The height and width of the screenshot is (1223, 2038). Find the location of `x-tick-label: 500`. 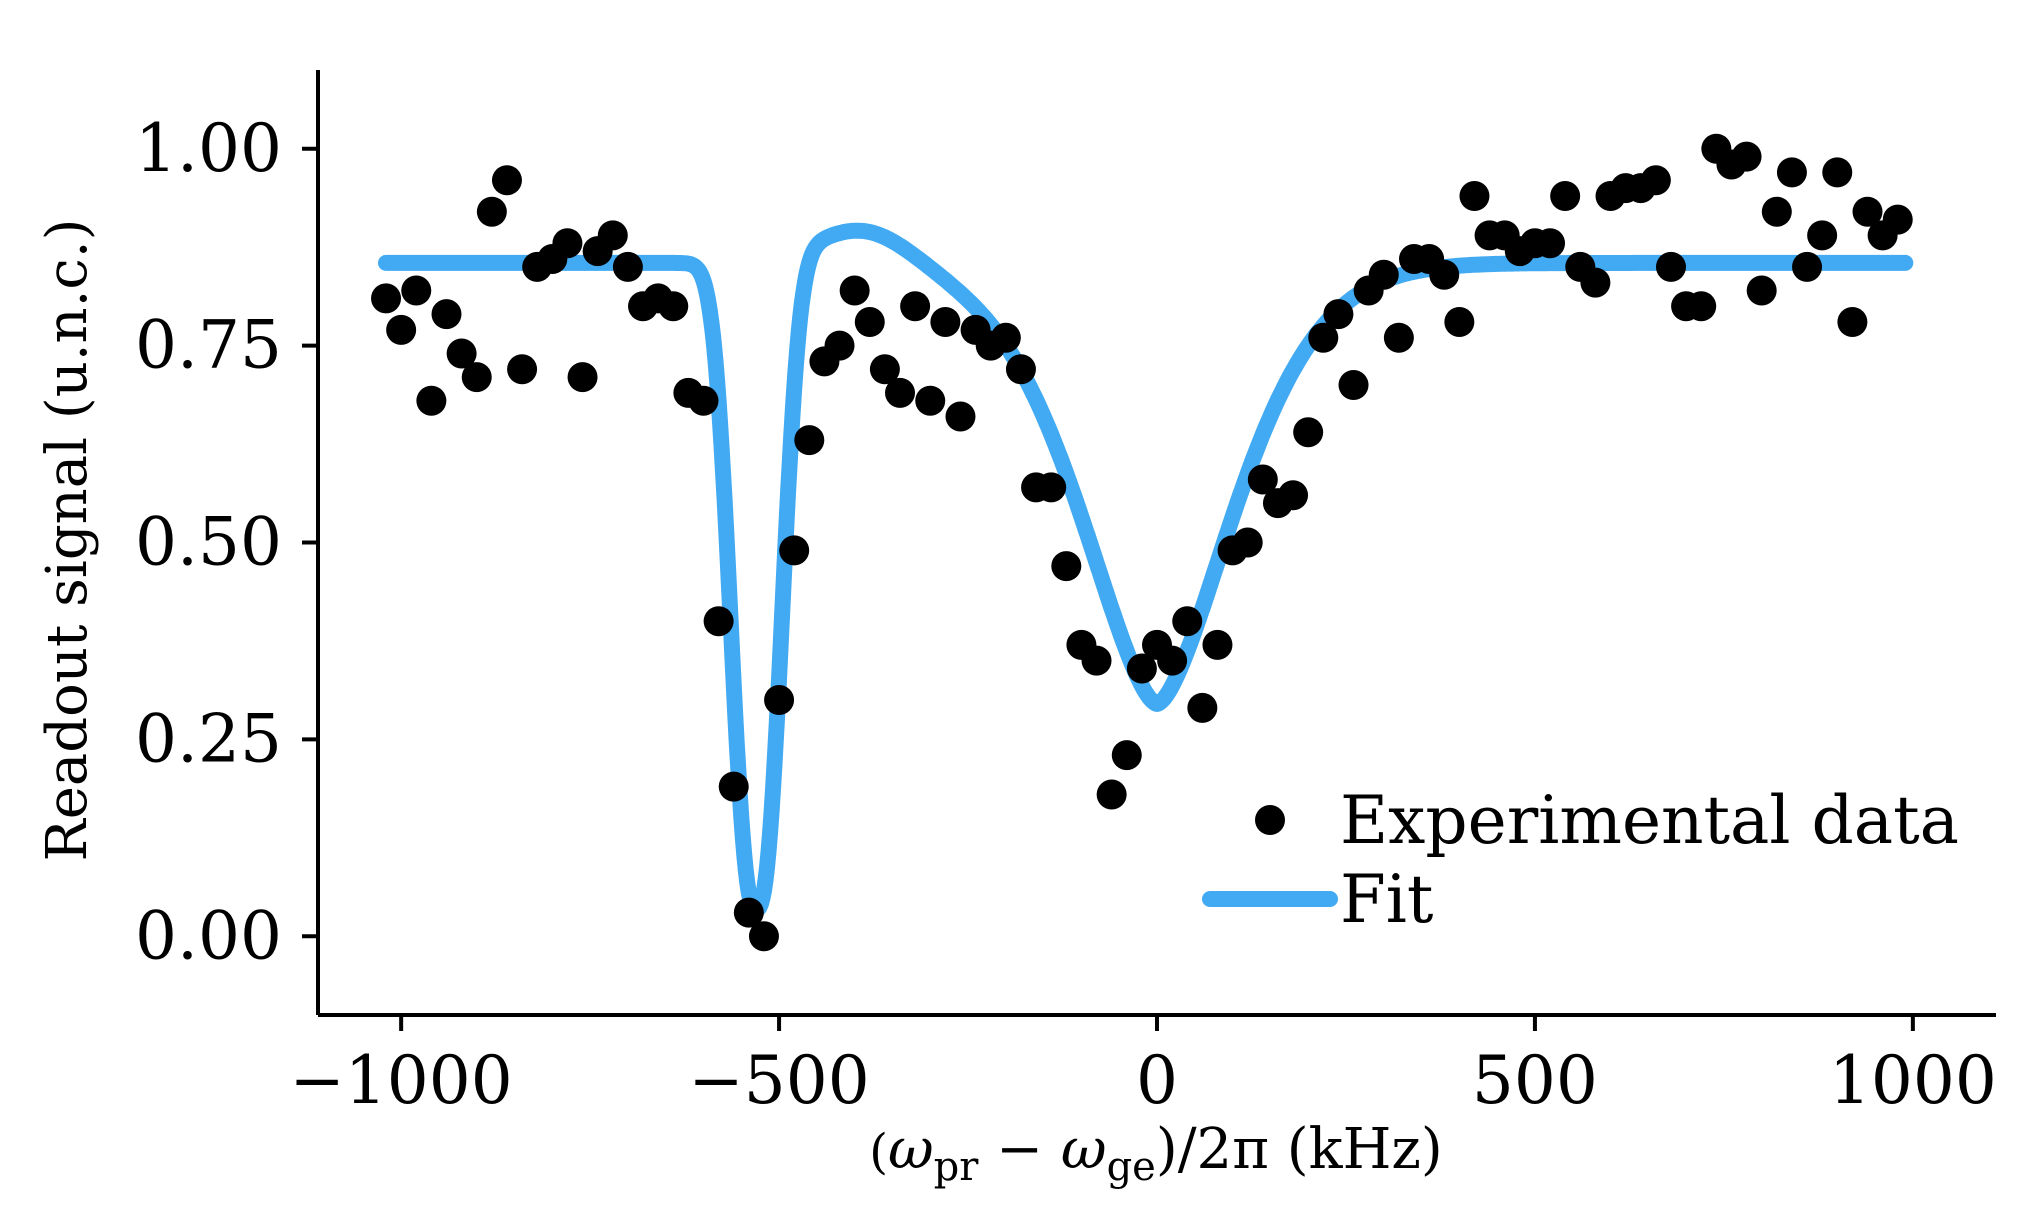

x-tick-label: 500 is located at coordinates (1535, 1080).